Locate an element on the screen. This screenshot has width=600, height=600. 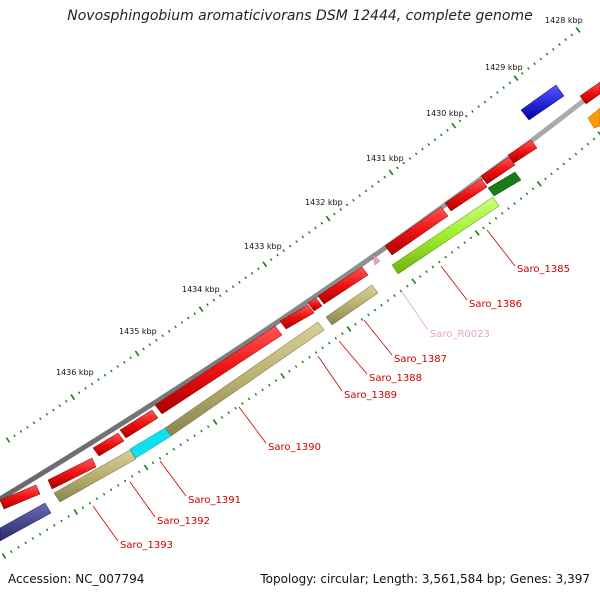
gene-label: Saro_1385 is located at coordinates (543, 269).